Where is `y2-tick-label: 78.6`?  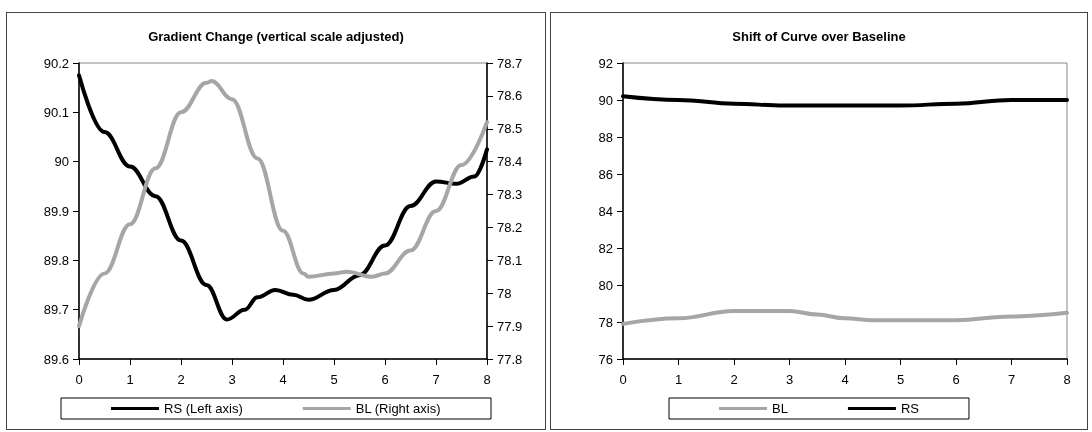
y2-tick-label: 78.6 is located at coordinates (510, 96).